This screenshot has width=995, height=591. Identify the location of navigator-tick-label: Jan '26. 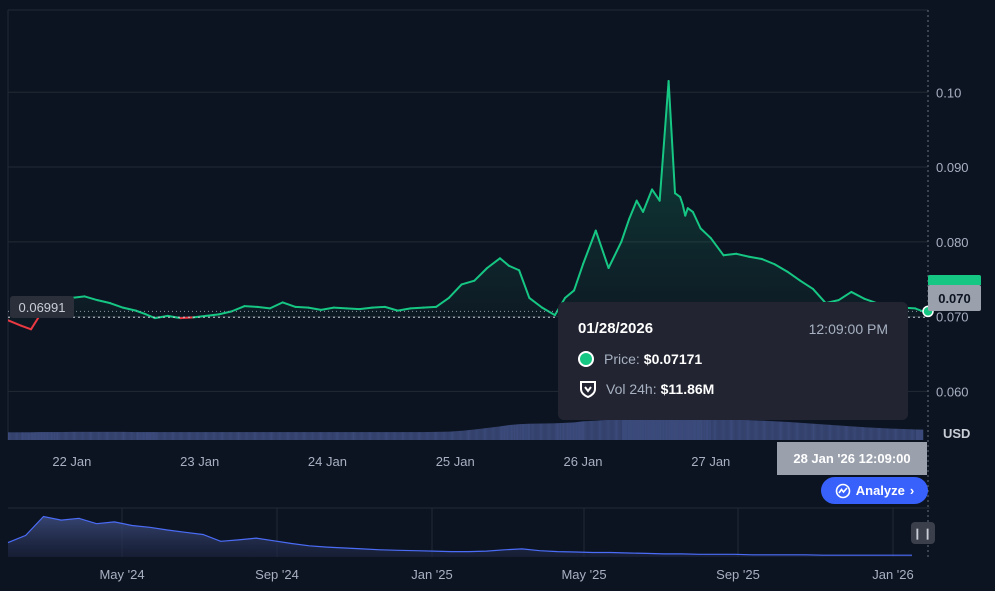
(893, 574).